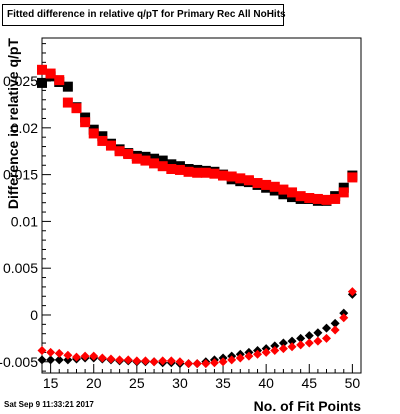 This screenshot has height=414, width=400. I want to click on y-tick-label: -0.005, so click(19, 362).